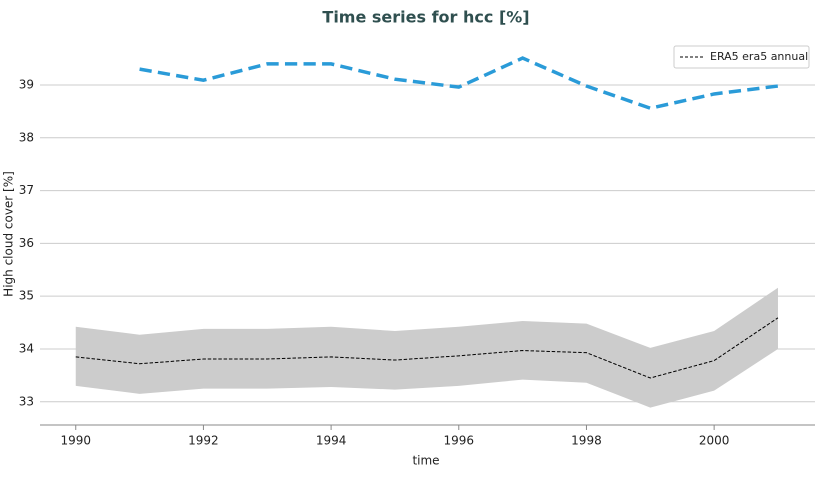  Describe the element at coordinates (26, 296) in the screenshot. I see `y-tick-label: 35` at that location.